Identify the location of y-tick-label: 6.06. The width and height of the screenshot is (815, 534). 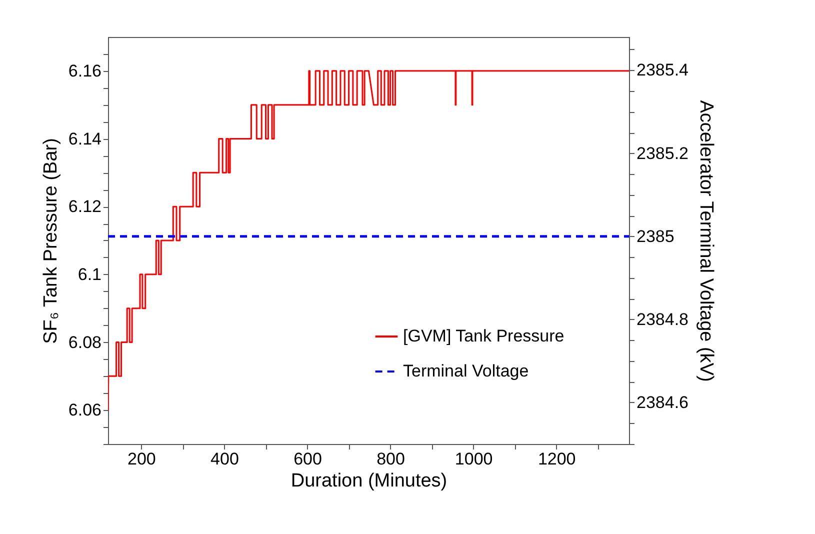
(85, 410).